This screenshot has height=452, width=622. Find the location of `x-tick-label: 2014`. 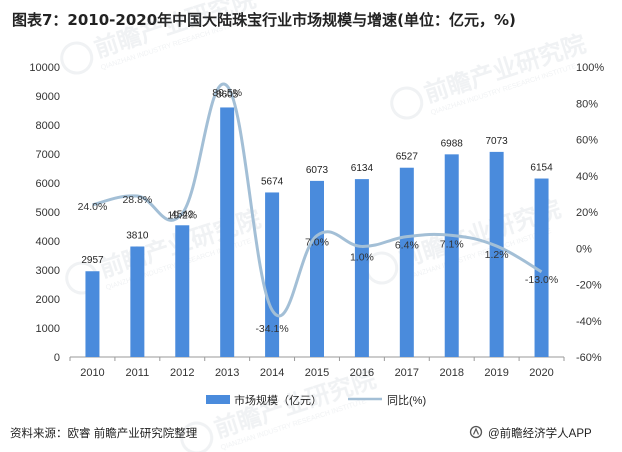

x-tick-label: 2014 is located at coordinates (272, 373).